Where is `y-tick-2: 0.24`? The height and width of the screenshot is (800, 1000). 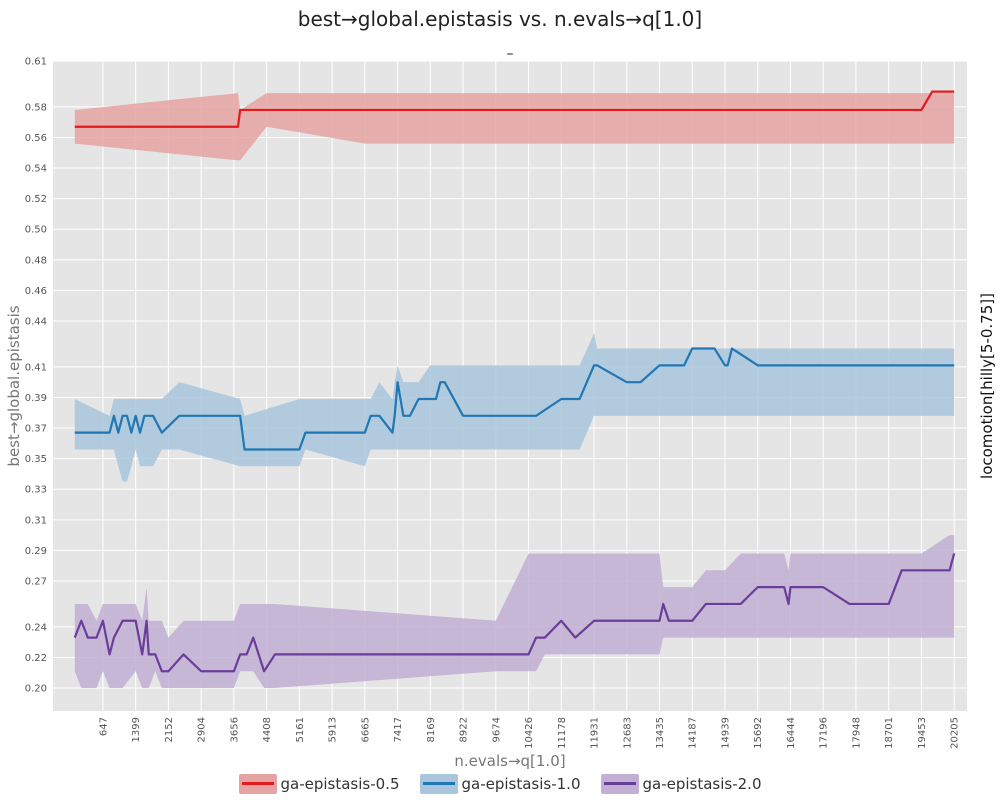
y-tick-2: 0.24 is located at coordinates (36, 627).